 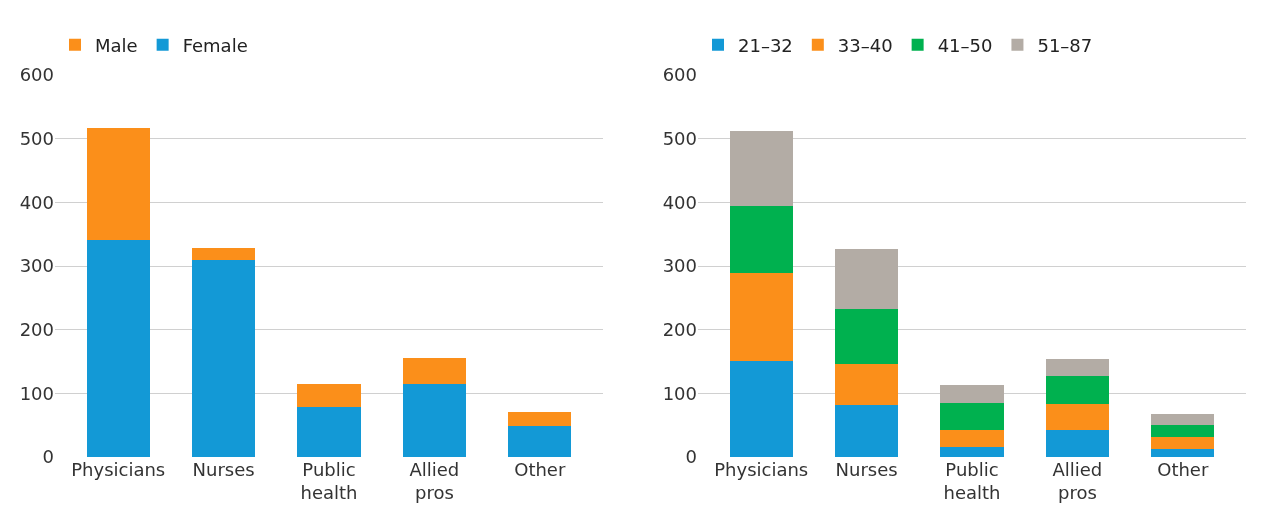 What do you see at coordinates (1065, 45) in the screenshot?
I see `legend-label: 51–87` at bounding box center [1065, 45].